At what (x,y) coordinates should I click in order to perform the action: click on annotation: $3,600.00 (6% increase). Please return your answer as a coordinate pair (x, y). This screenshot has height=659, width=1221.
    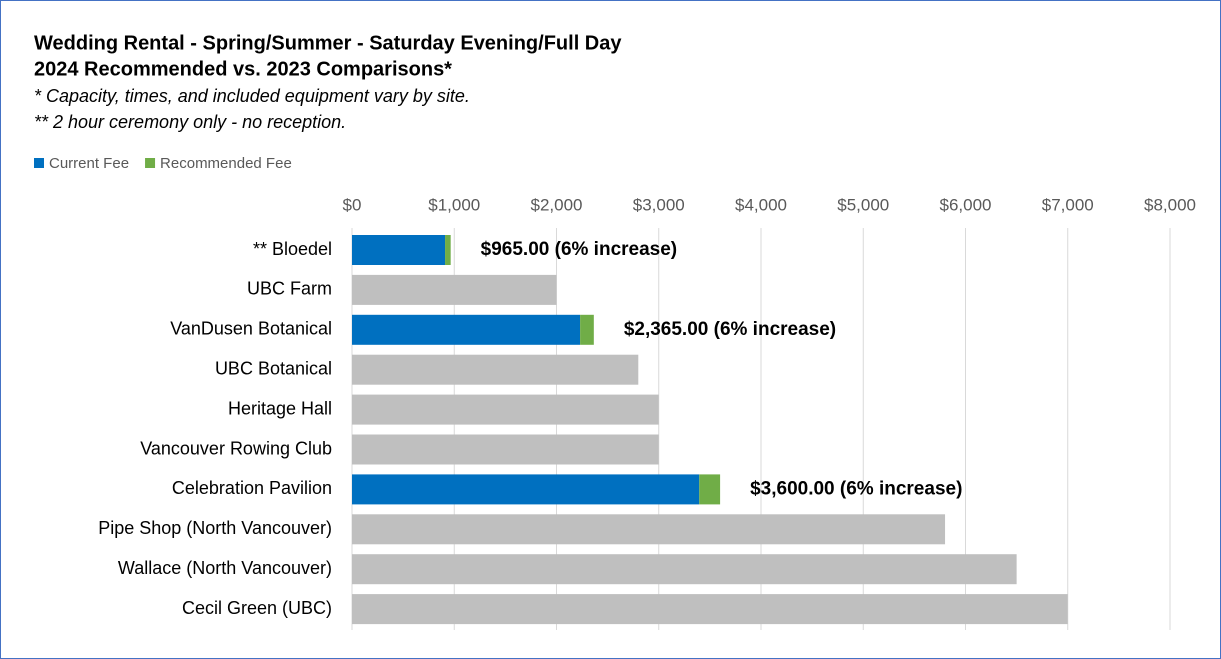
    Looking at the image, I should click on (856, 488).